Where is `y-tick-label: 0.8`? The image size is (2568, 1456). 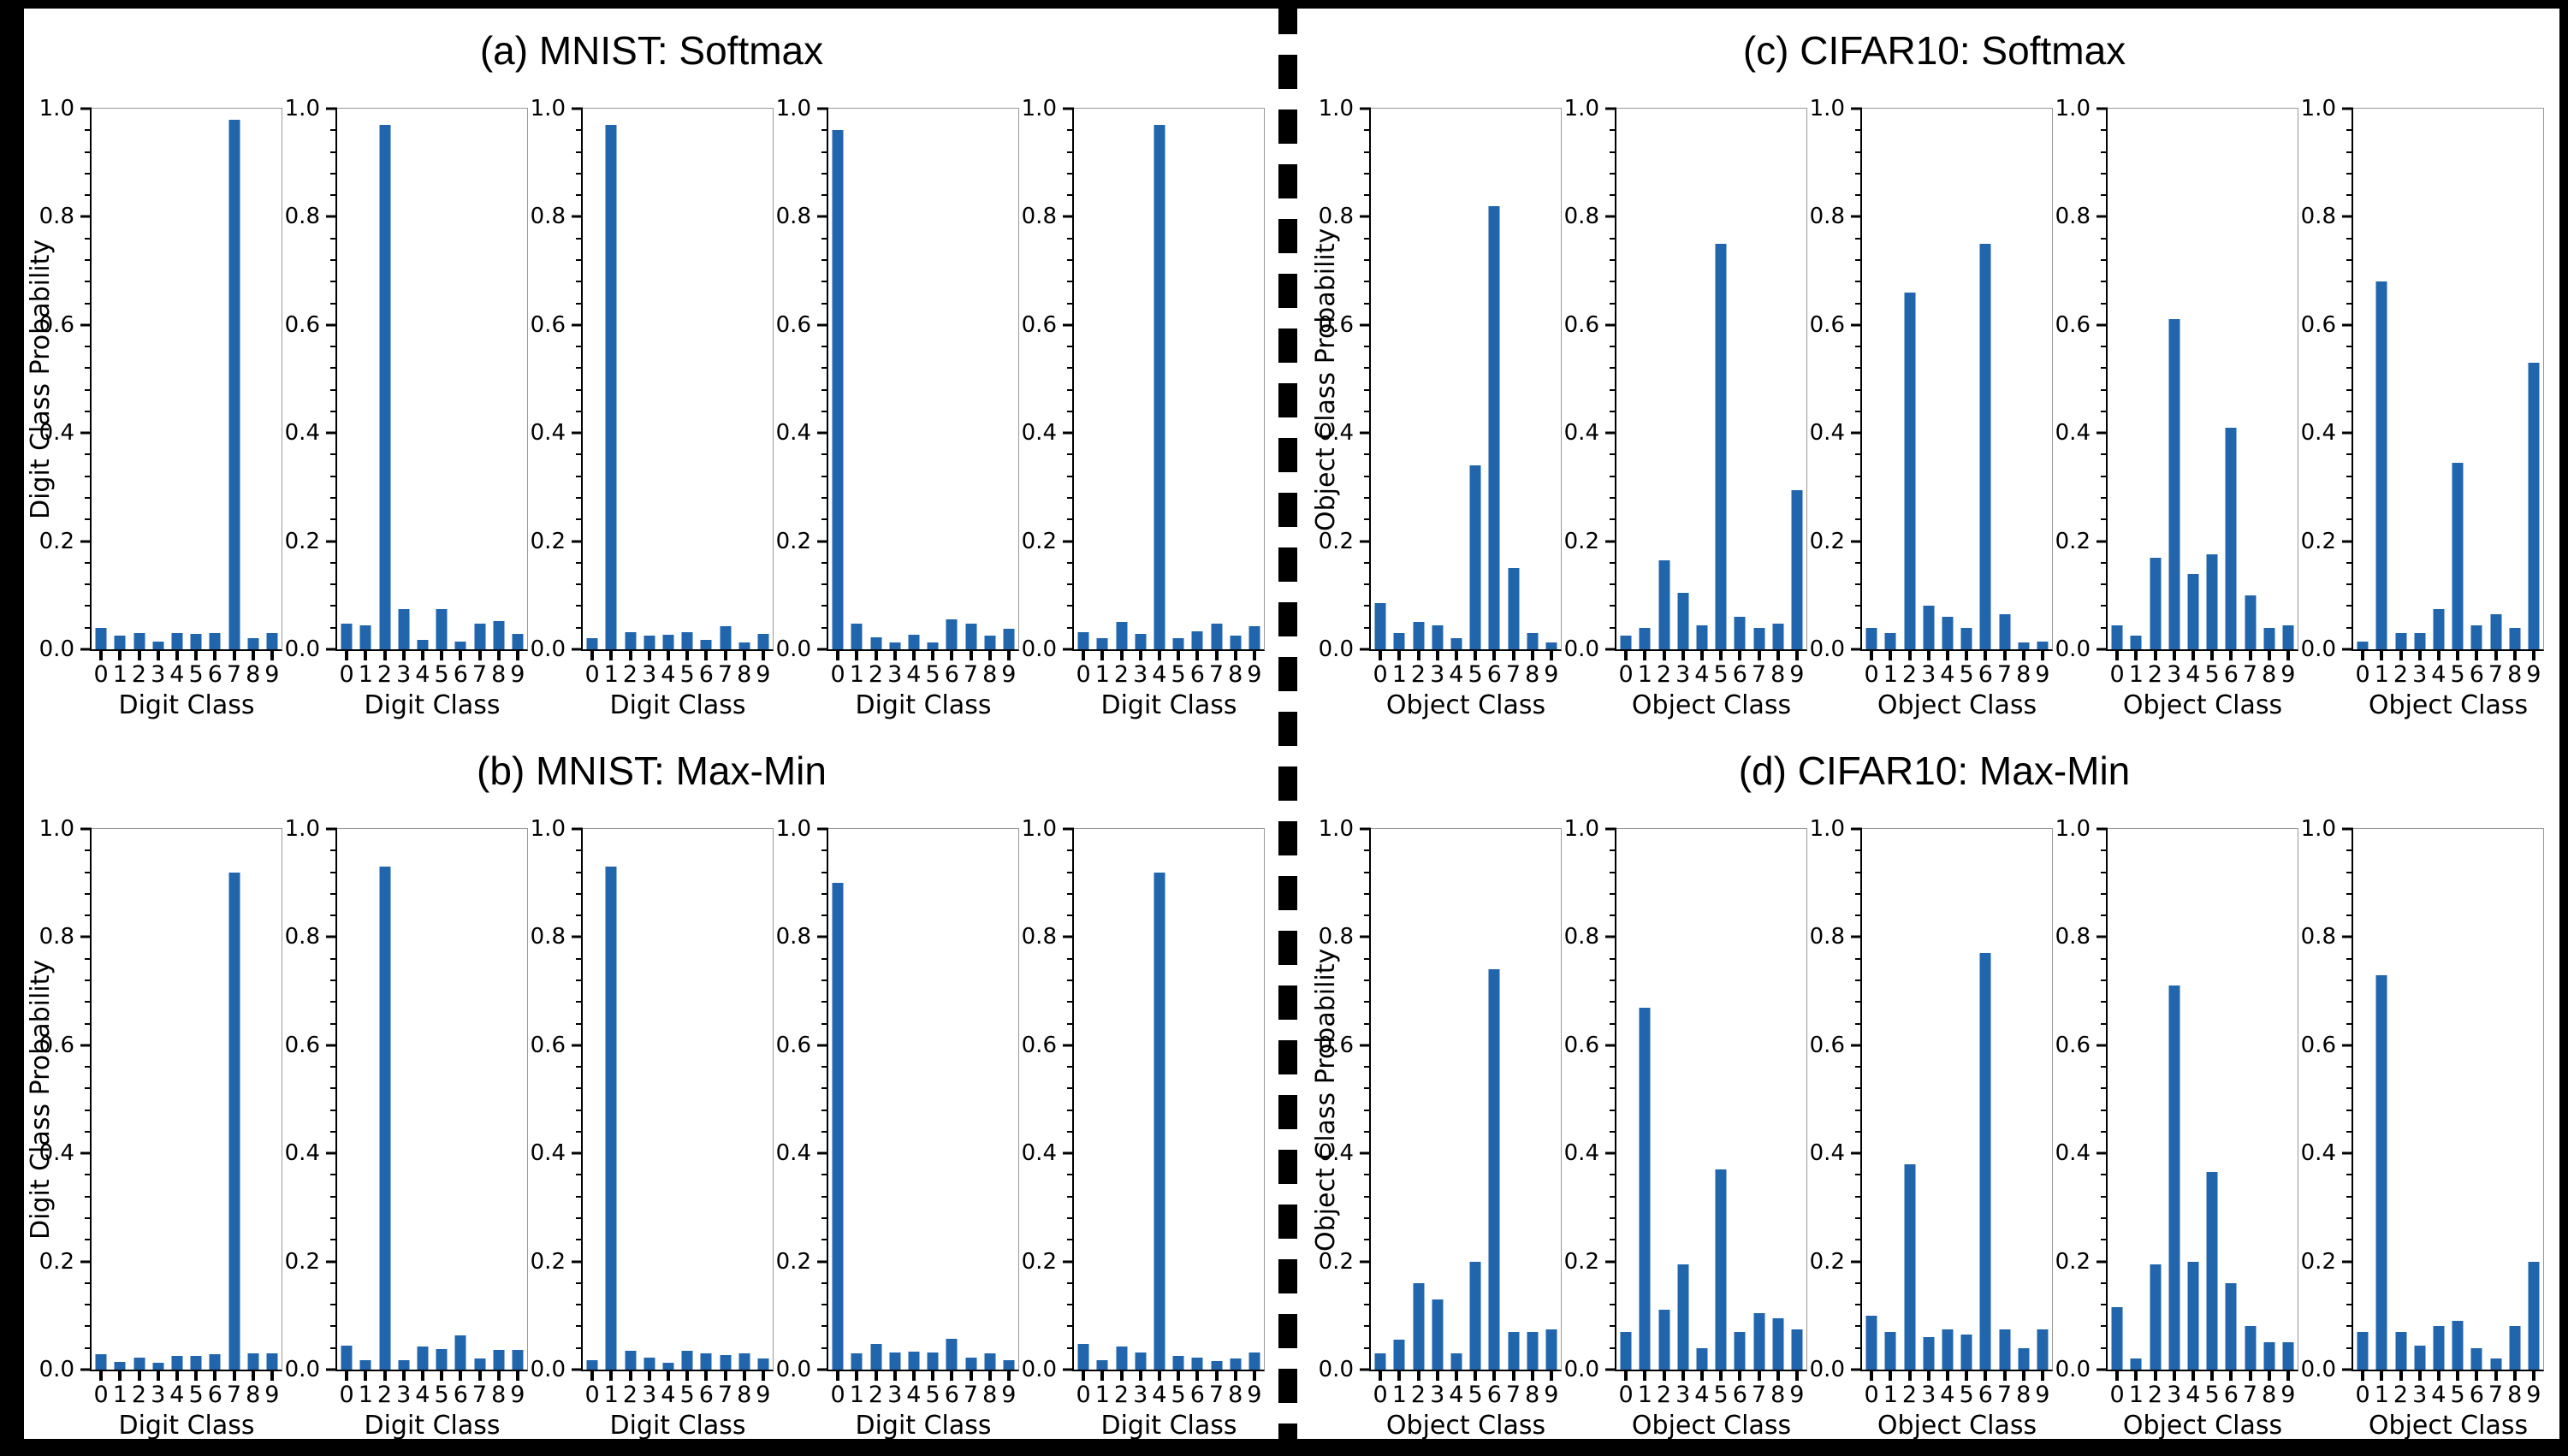 y-tick-label: 0.8 is located at coordinates (1336, 937).